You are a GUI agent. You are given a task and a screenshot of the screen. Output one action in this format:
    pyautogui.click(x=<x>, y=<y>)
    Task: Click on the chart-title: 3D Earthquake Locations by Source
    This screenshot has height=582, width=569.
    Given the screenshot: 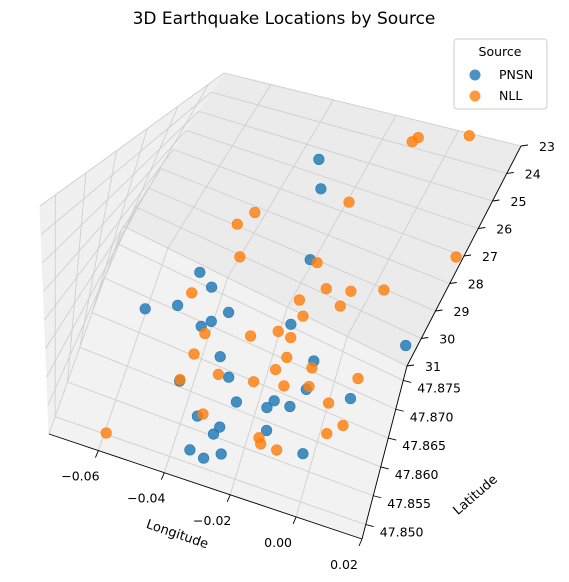 What is the action you would take?
    pyautogui.click(x=284, y=19)
    